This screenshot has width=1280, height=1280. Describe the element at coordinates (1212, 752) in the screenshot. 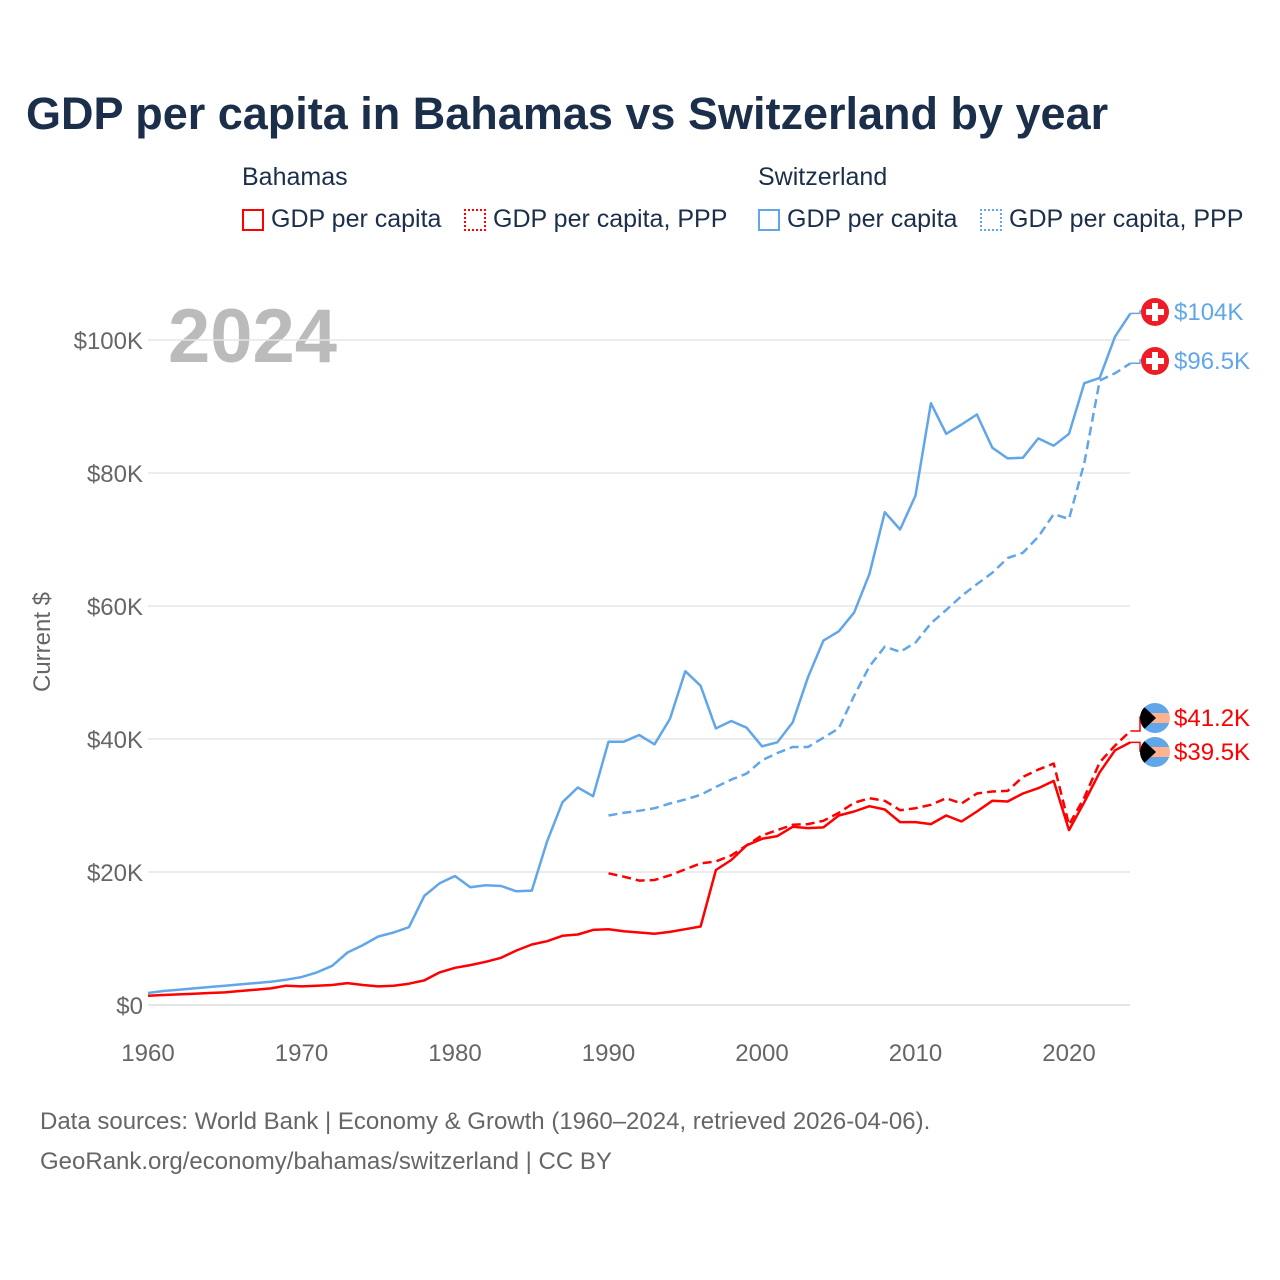

I see `end-value-label: $39.5K` at that location.